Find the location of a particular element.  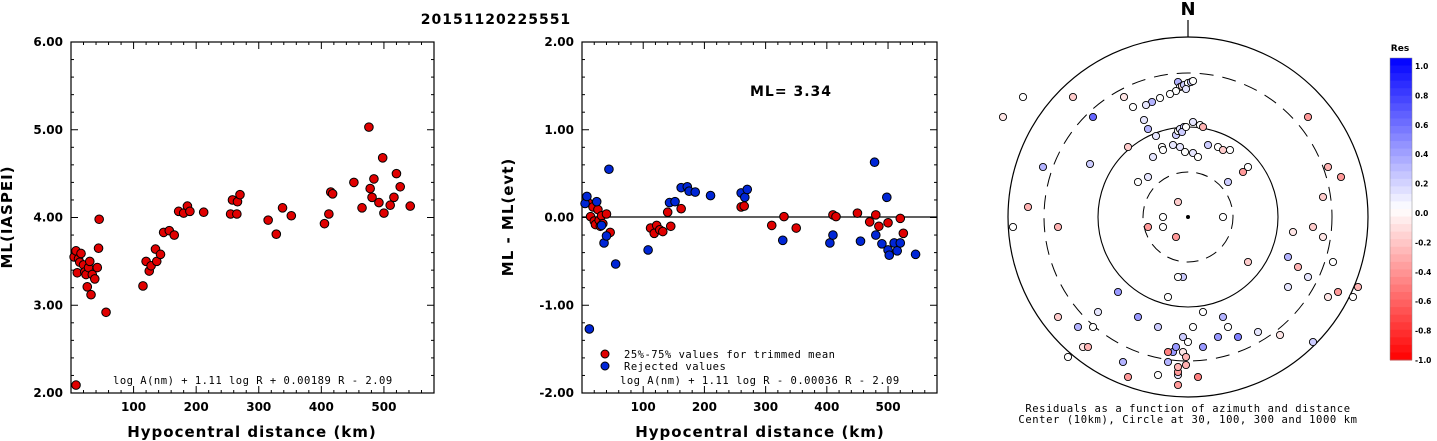

y-tick-label: -2.00 is located at coordinates (556, 393).